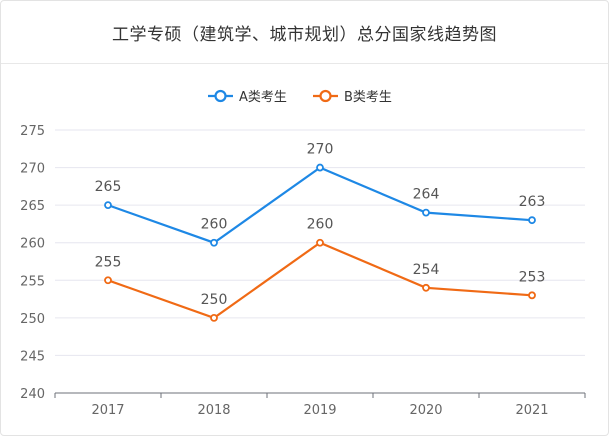  What do you see at coordinates (108, 262) in the screenshot?
I see `data-label: 255` at bounding box center [108, 262].